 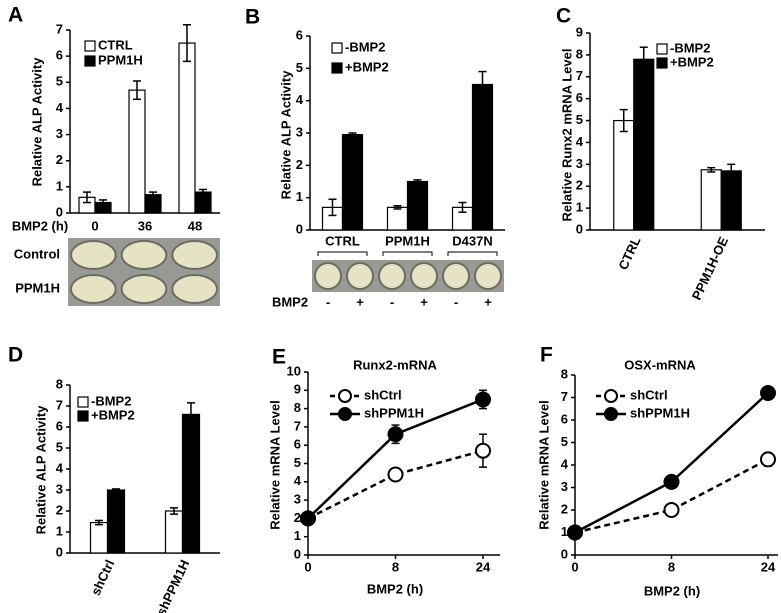 I want to click on y-axis-label: Relative Runx2 mRNA Level, so click(x=566, y=135).